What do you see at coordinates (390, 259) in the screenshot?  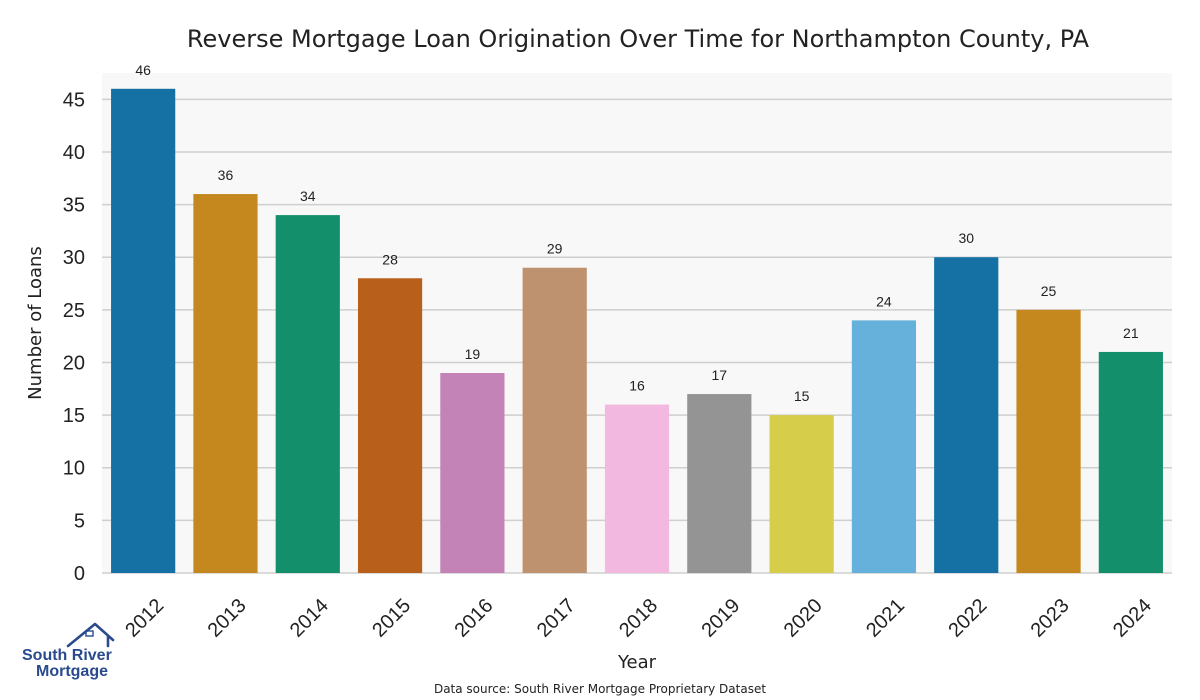 I see `bar-value-label: 28` at bounding box center [390, 259].